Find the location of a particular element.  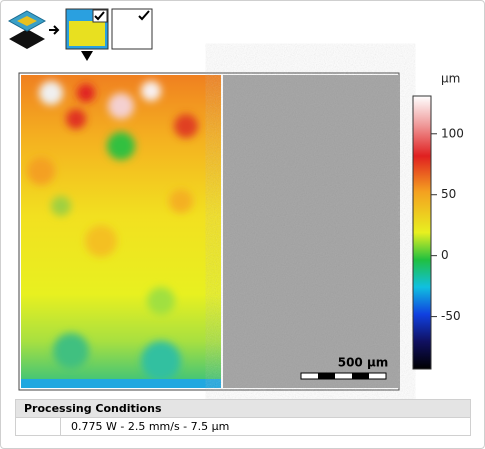

toolbar is located at coordinates (80, 34).